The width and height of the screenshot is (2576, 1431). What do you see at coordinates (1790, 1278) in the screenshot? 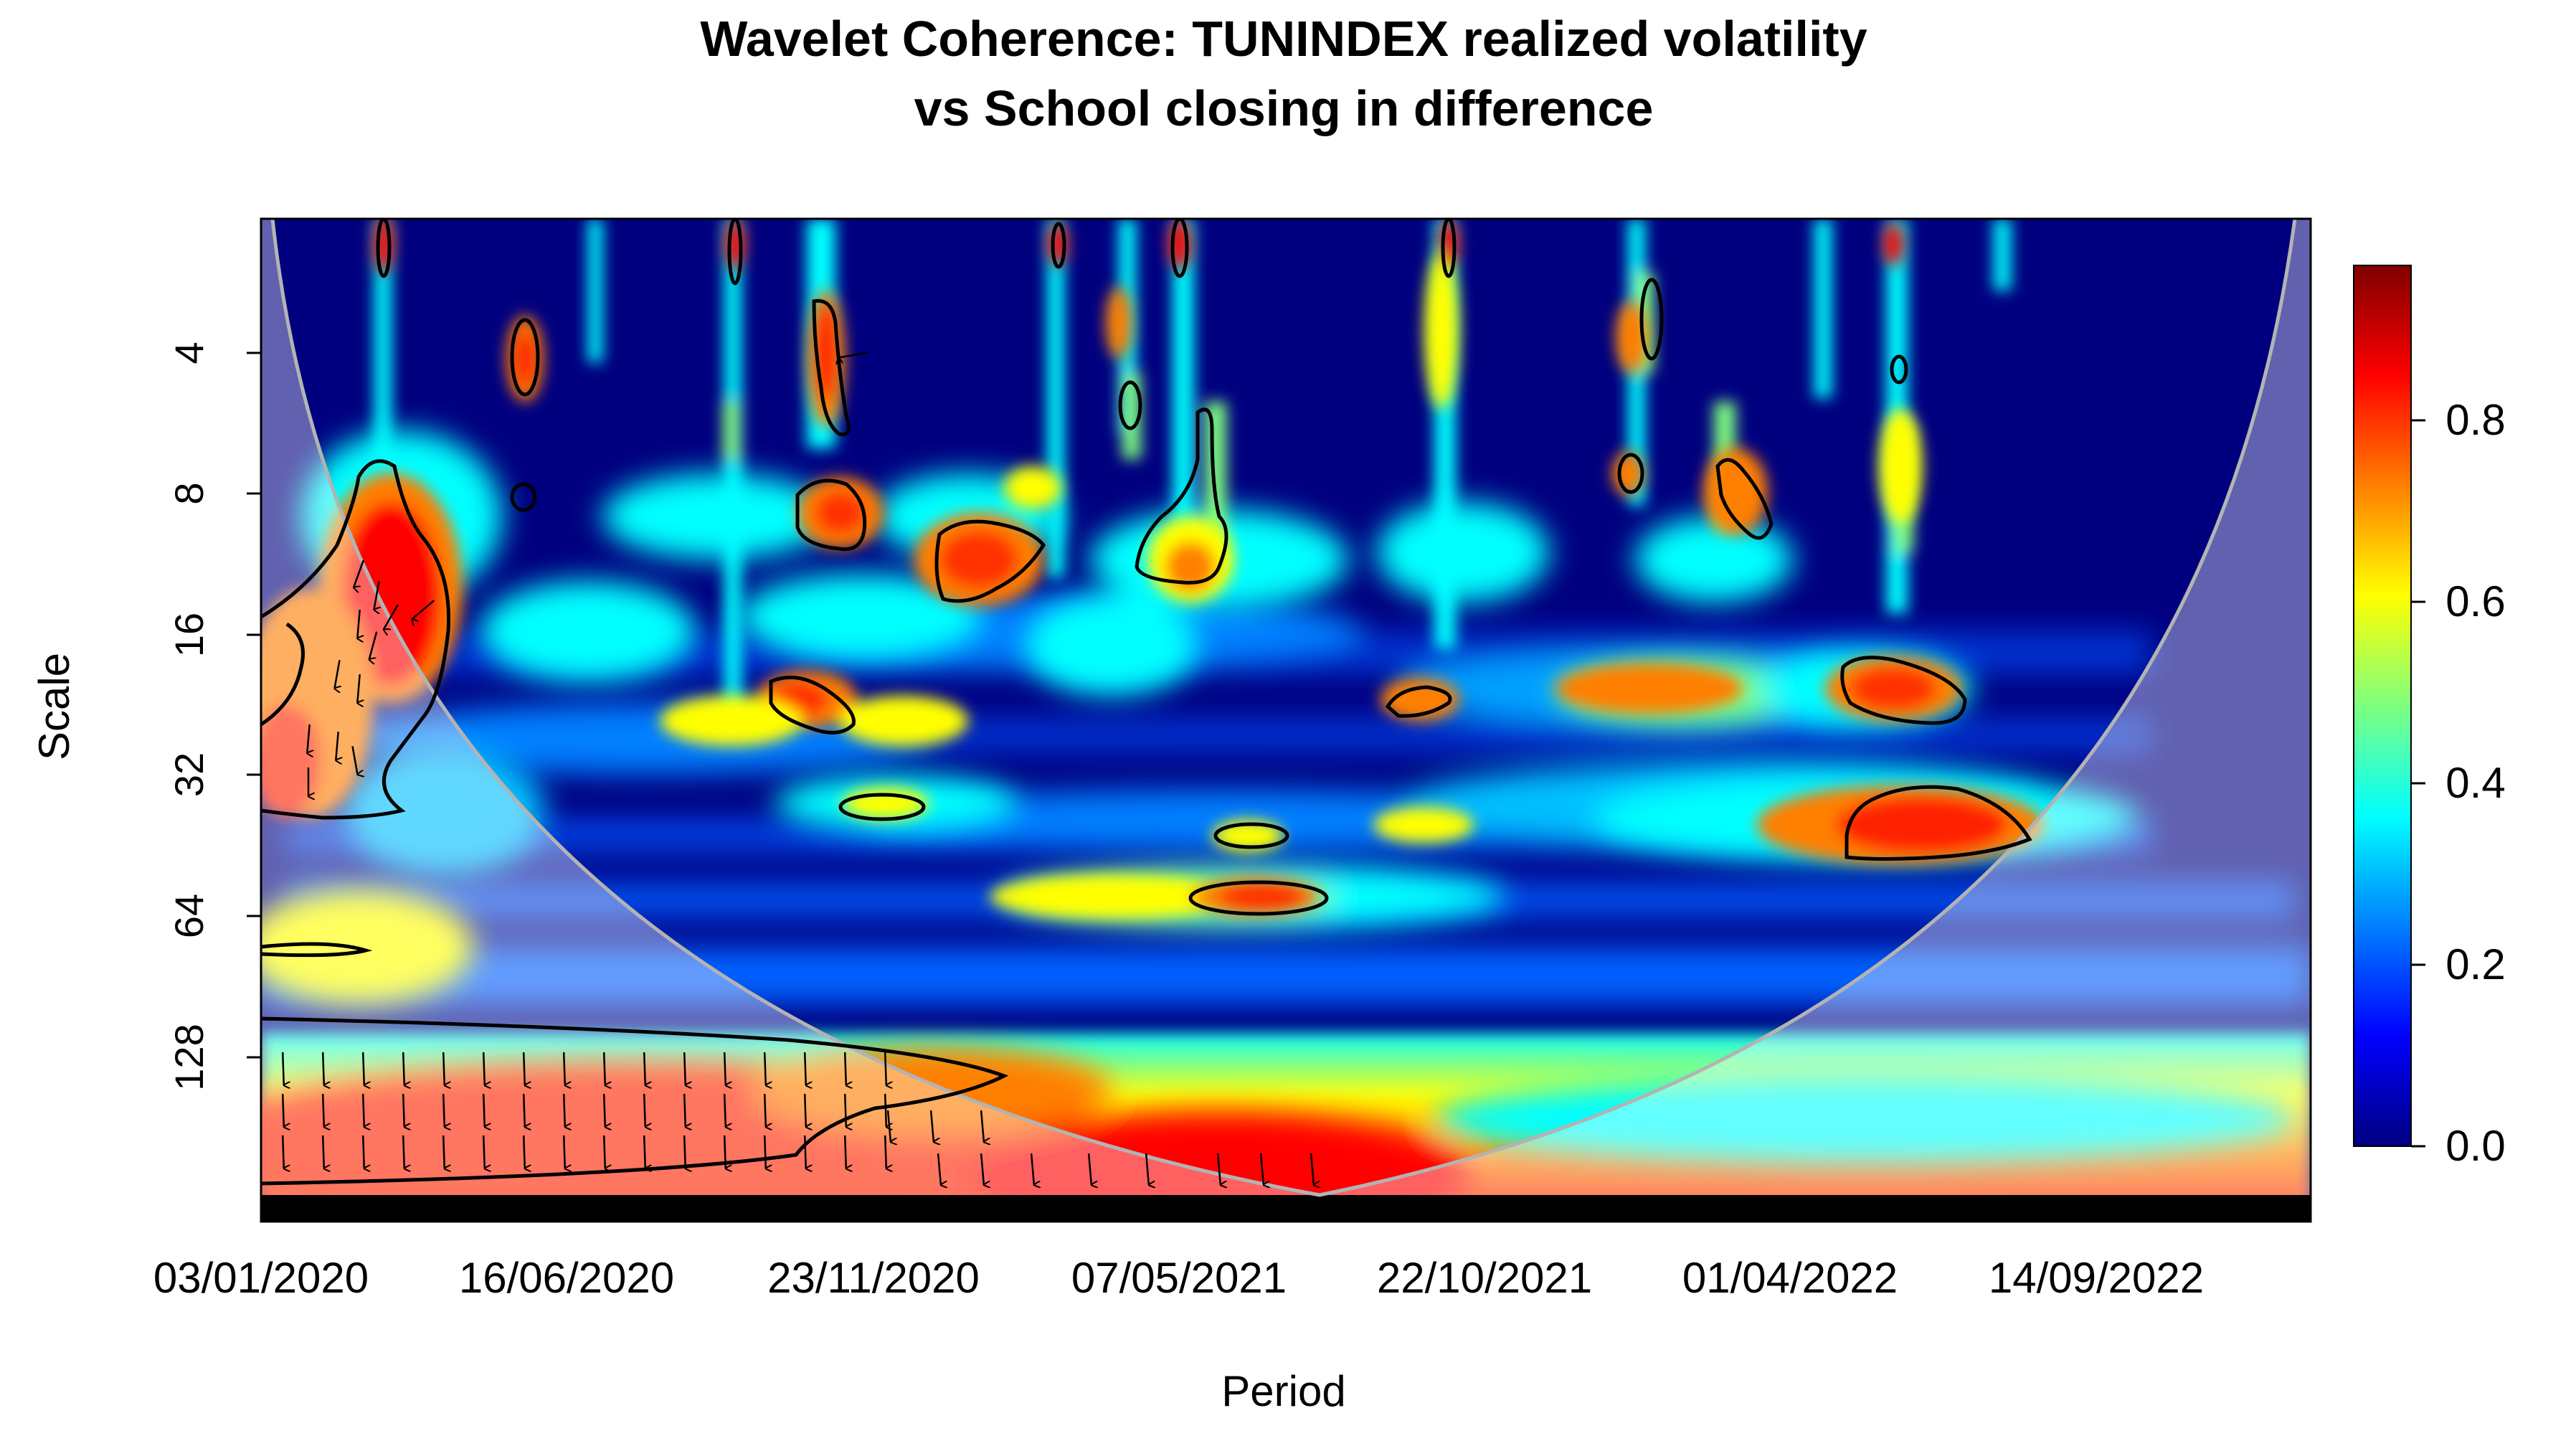
I see `x-tick-label: 01/04/2022` at bounding box center [1790, 1278].